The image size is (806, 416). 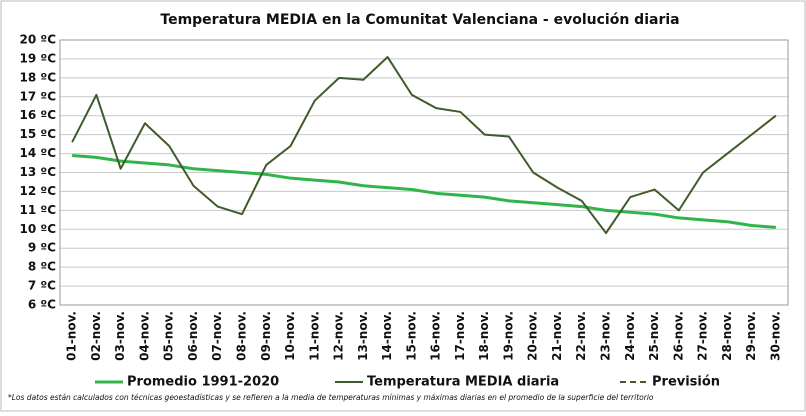 I want to click on y-tick-label: 10 ºC, so click(x=38, y=229).